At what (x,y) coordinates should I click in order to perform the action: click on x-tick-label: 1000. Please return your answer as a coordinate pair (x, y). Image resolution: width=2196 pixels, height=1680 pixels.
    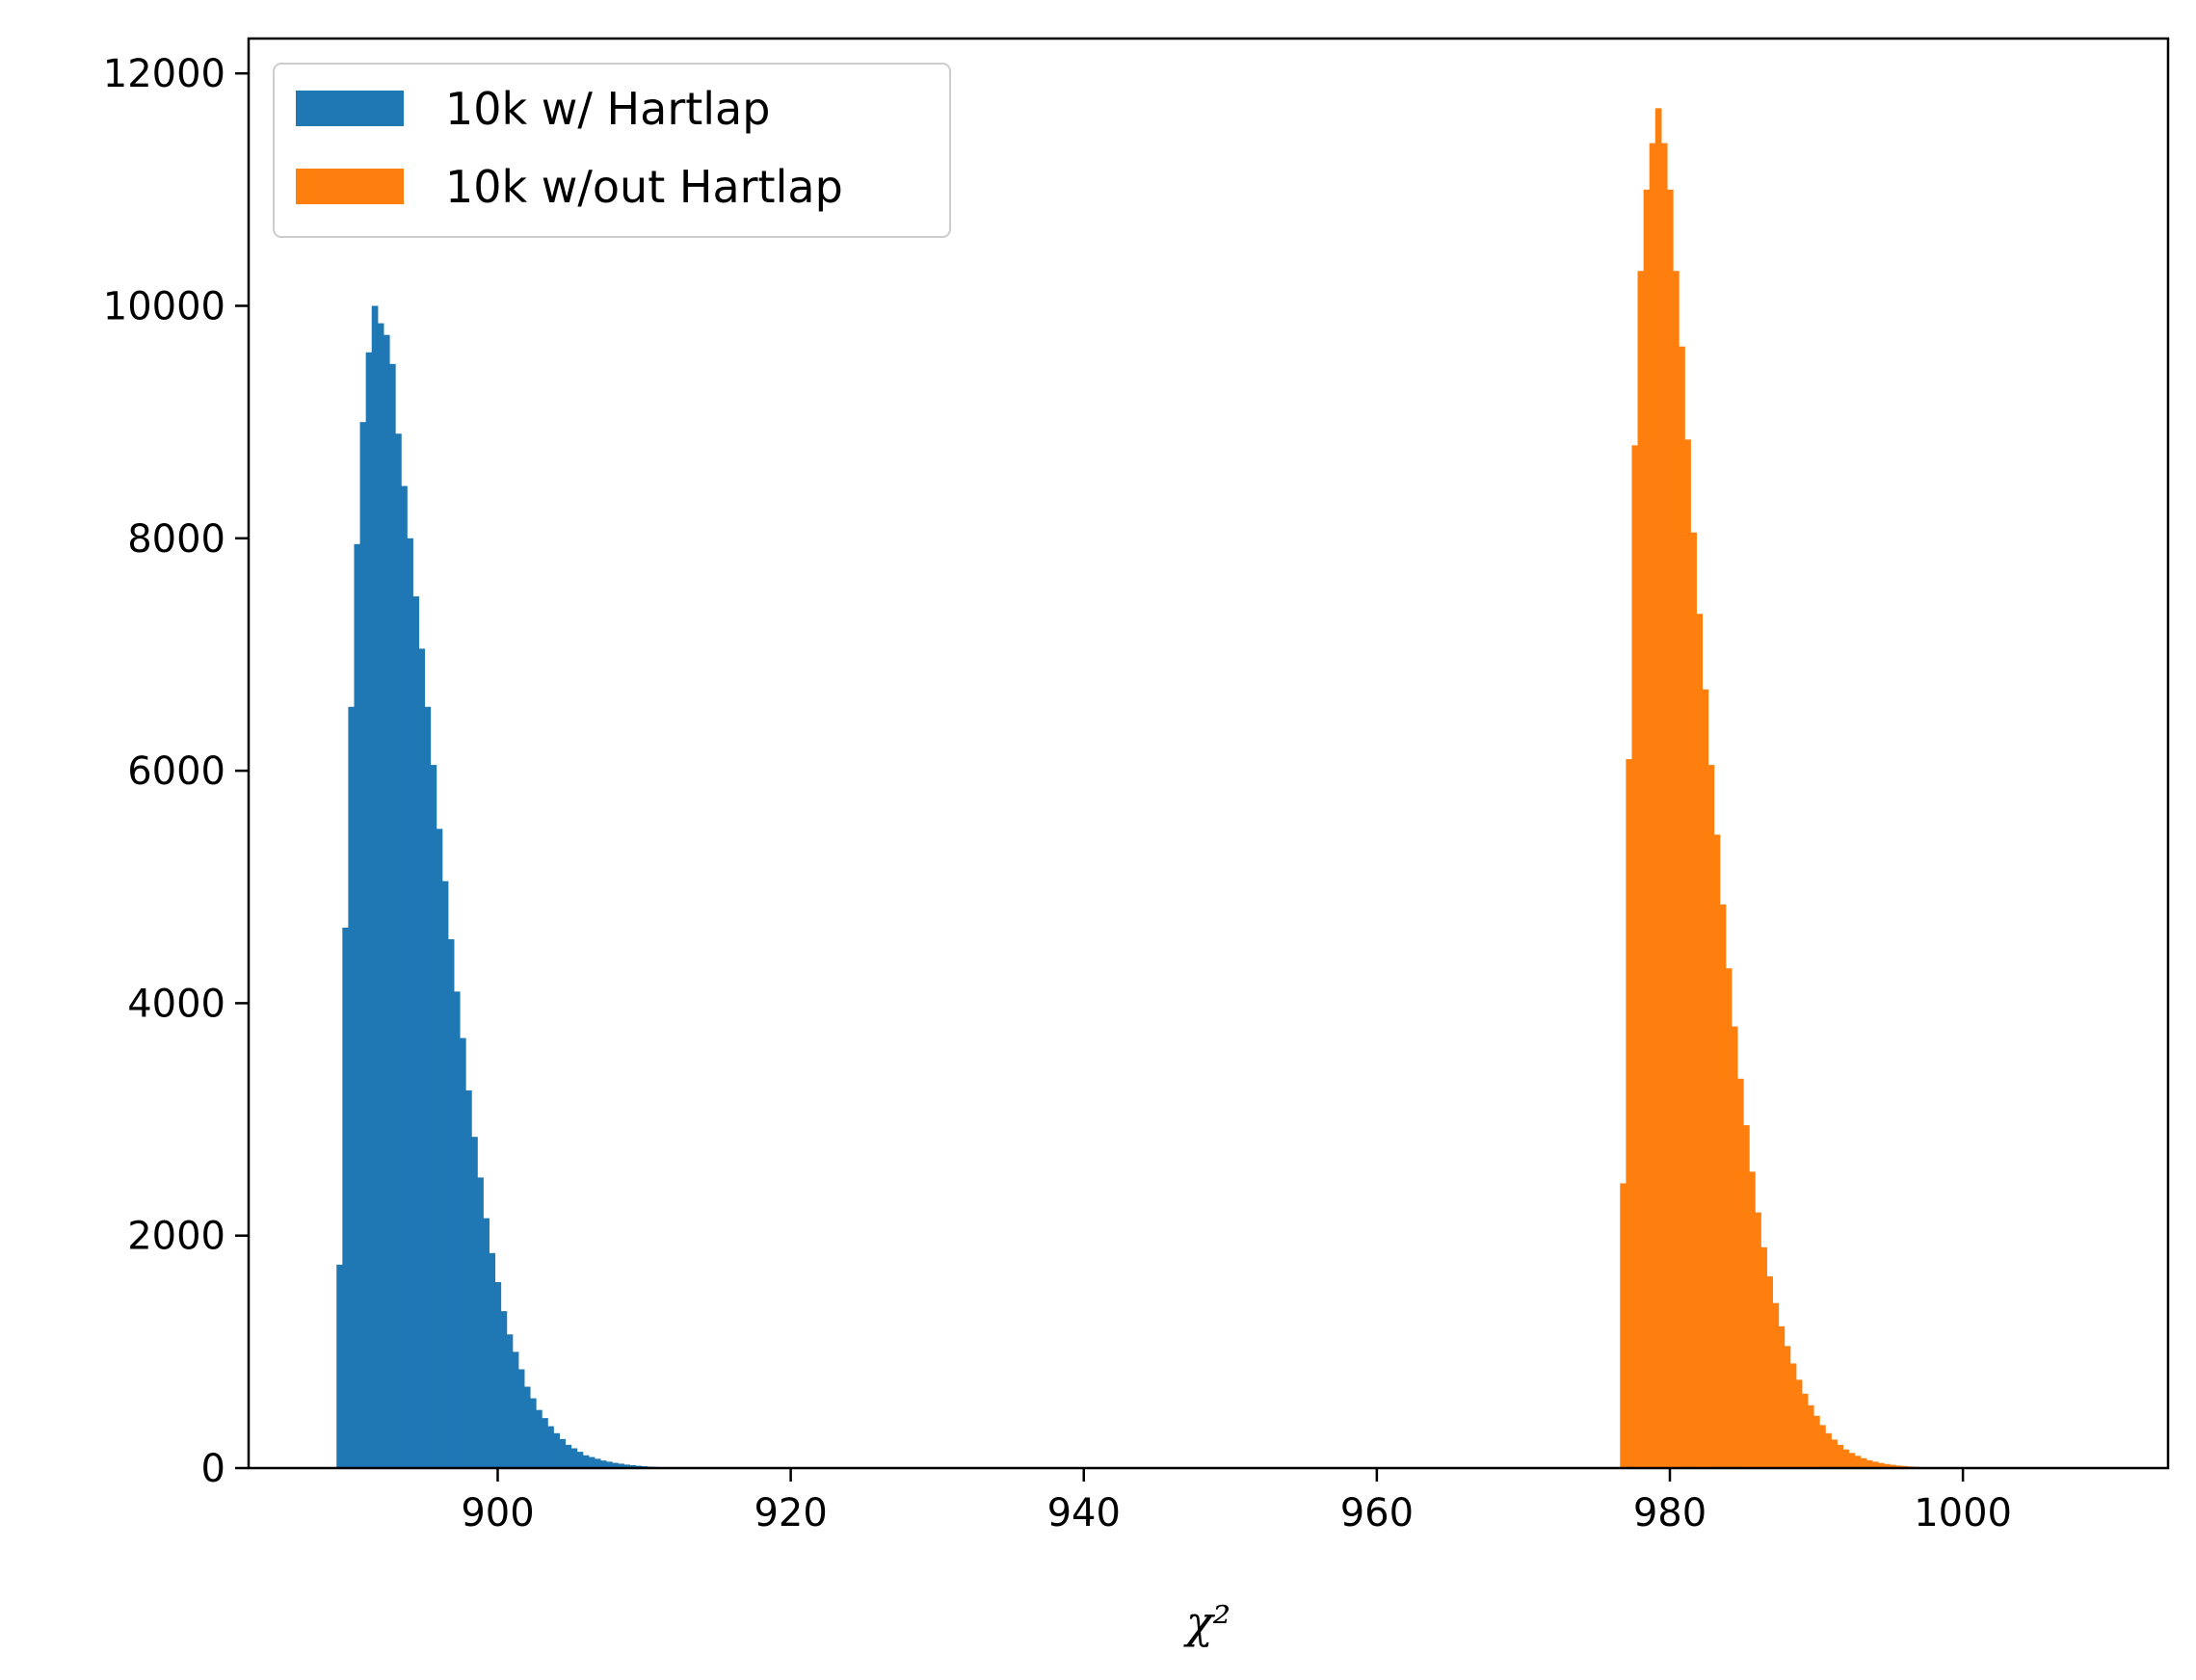
    Looking at the image, I should click on (1963, 1514).